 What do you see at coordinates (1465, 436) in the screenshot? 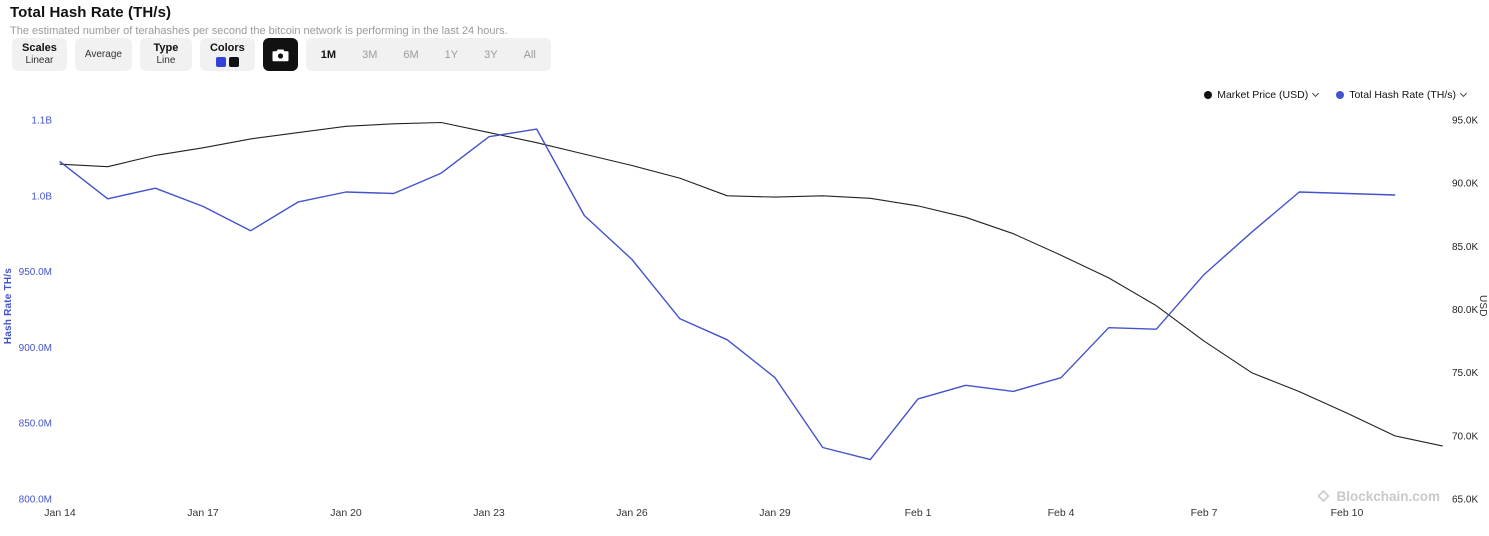
I see `right-axis-tick-label: 70.0K` at bounding box center [1465, 436].